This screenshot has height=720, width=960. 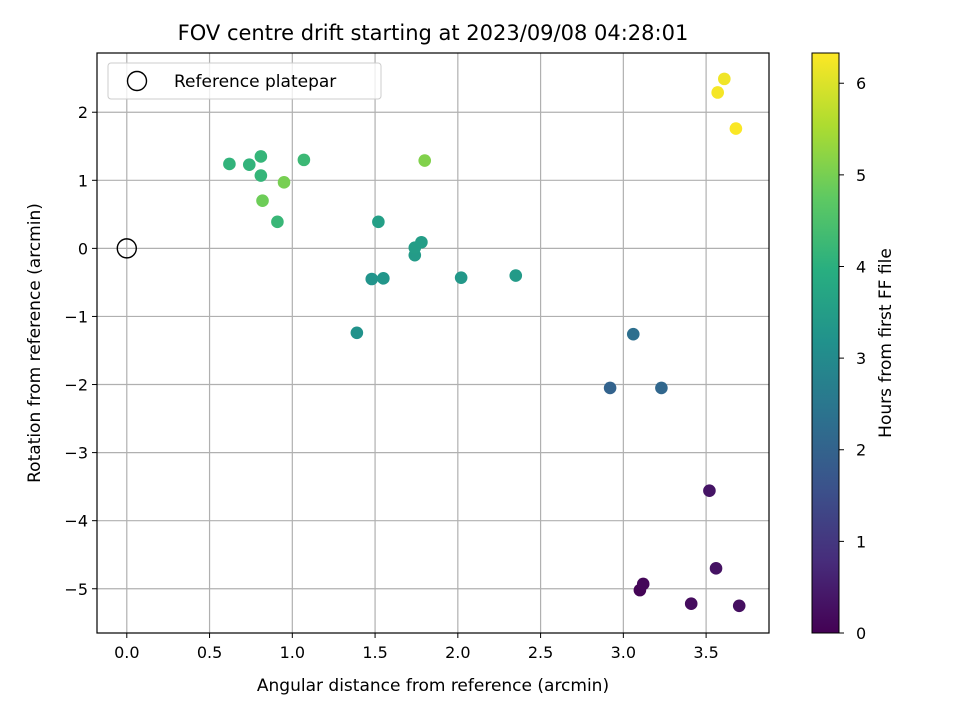 I want to click on legend: Reference platepar, so click(x=244, y=81).